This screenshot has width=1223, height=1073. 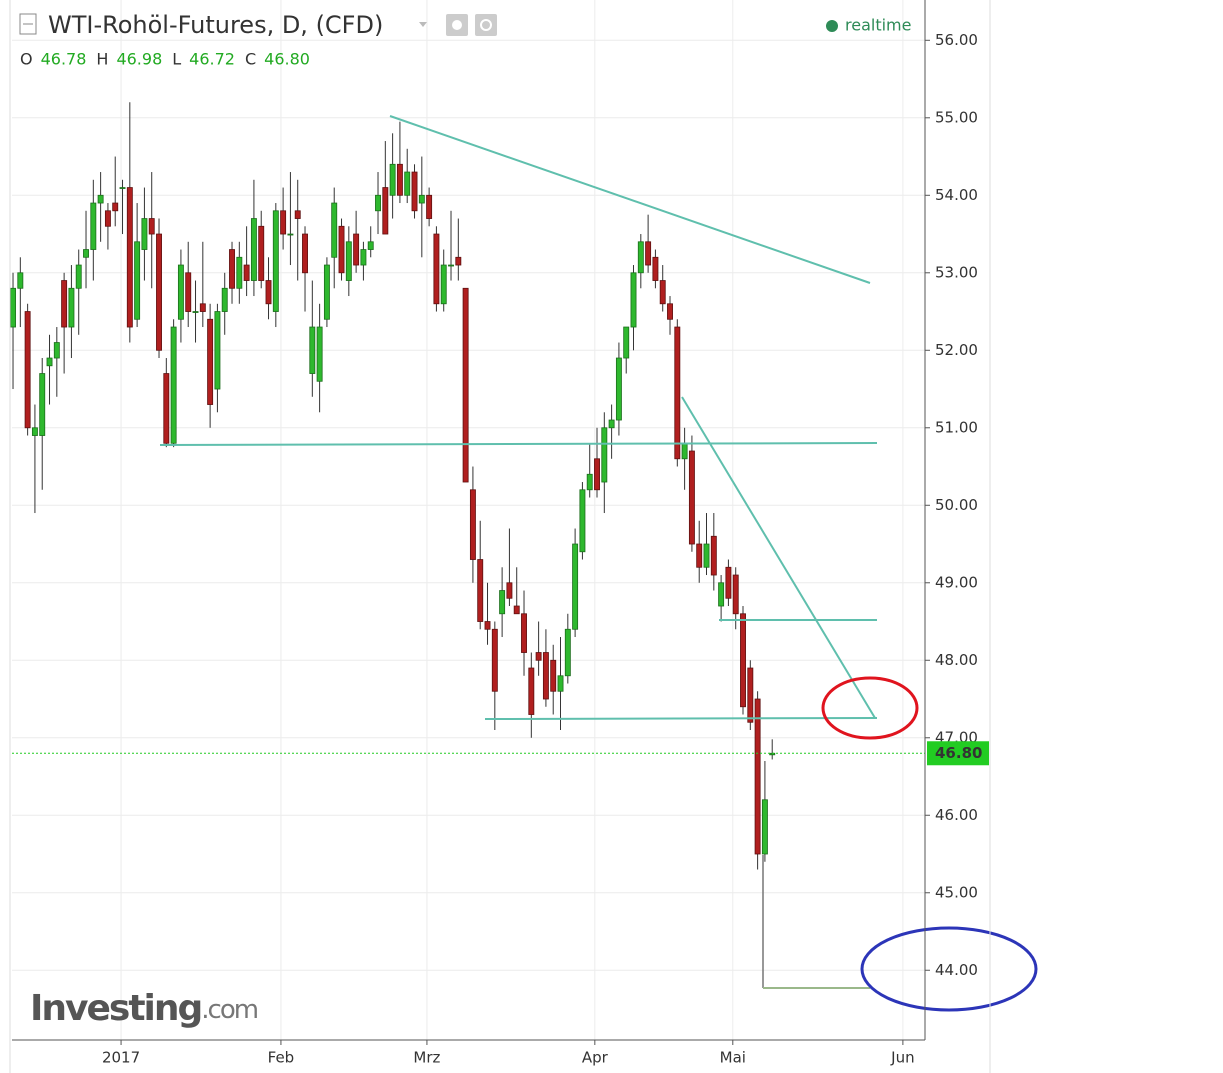 I want to click on y-tick-label: 54.00, so click(x=956, y=195).